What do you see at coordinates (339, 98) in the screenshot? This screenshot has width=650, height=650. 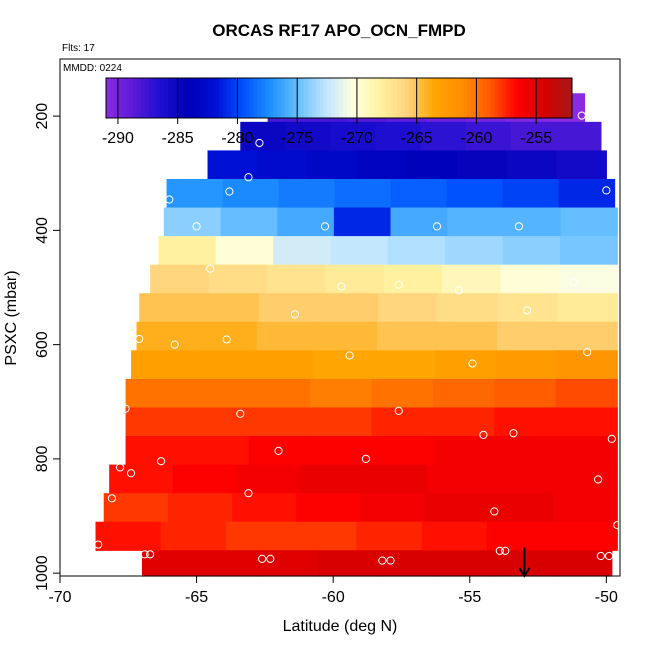 I see `colorbar-frame` at bounding box center [339, 98].